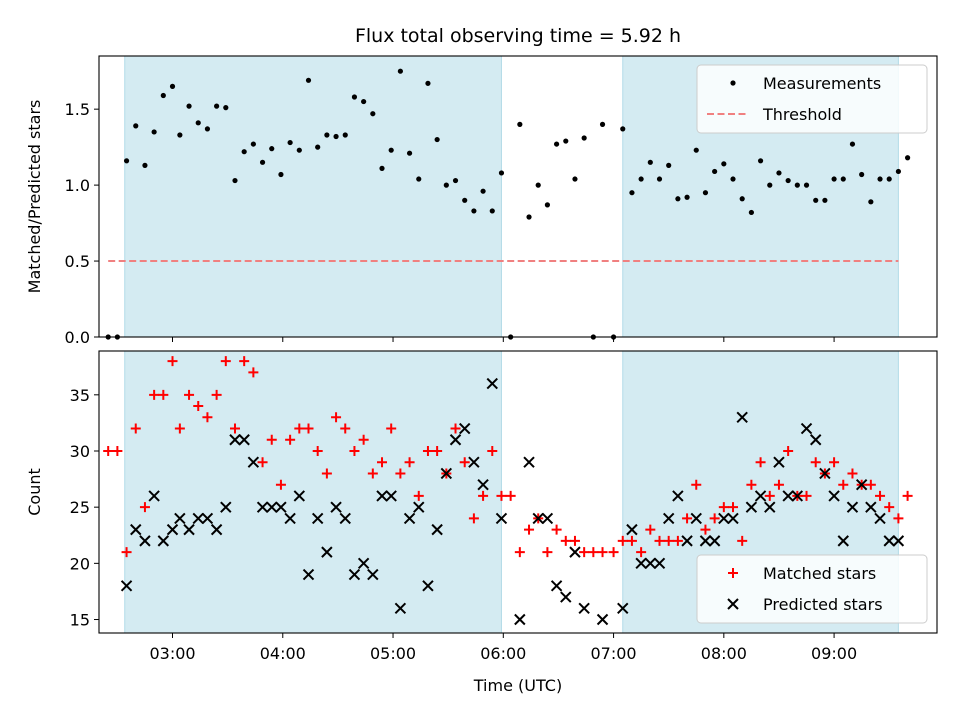 The height and width of the screenshot is (720, 960). What do you see at coordinates (812, 589) in the screenshot?
I see `legend: Matched stars Predicted stars` at bounding box center [812, 589].